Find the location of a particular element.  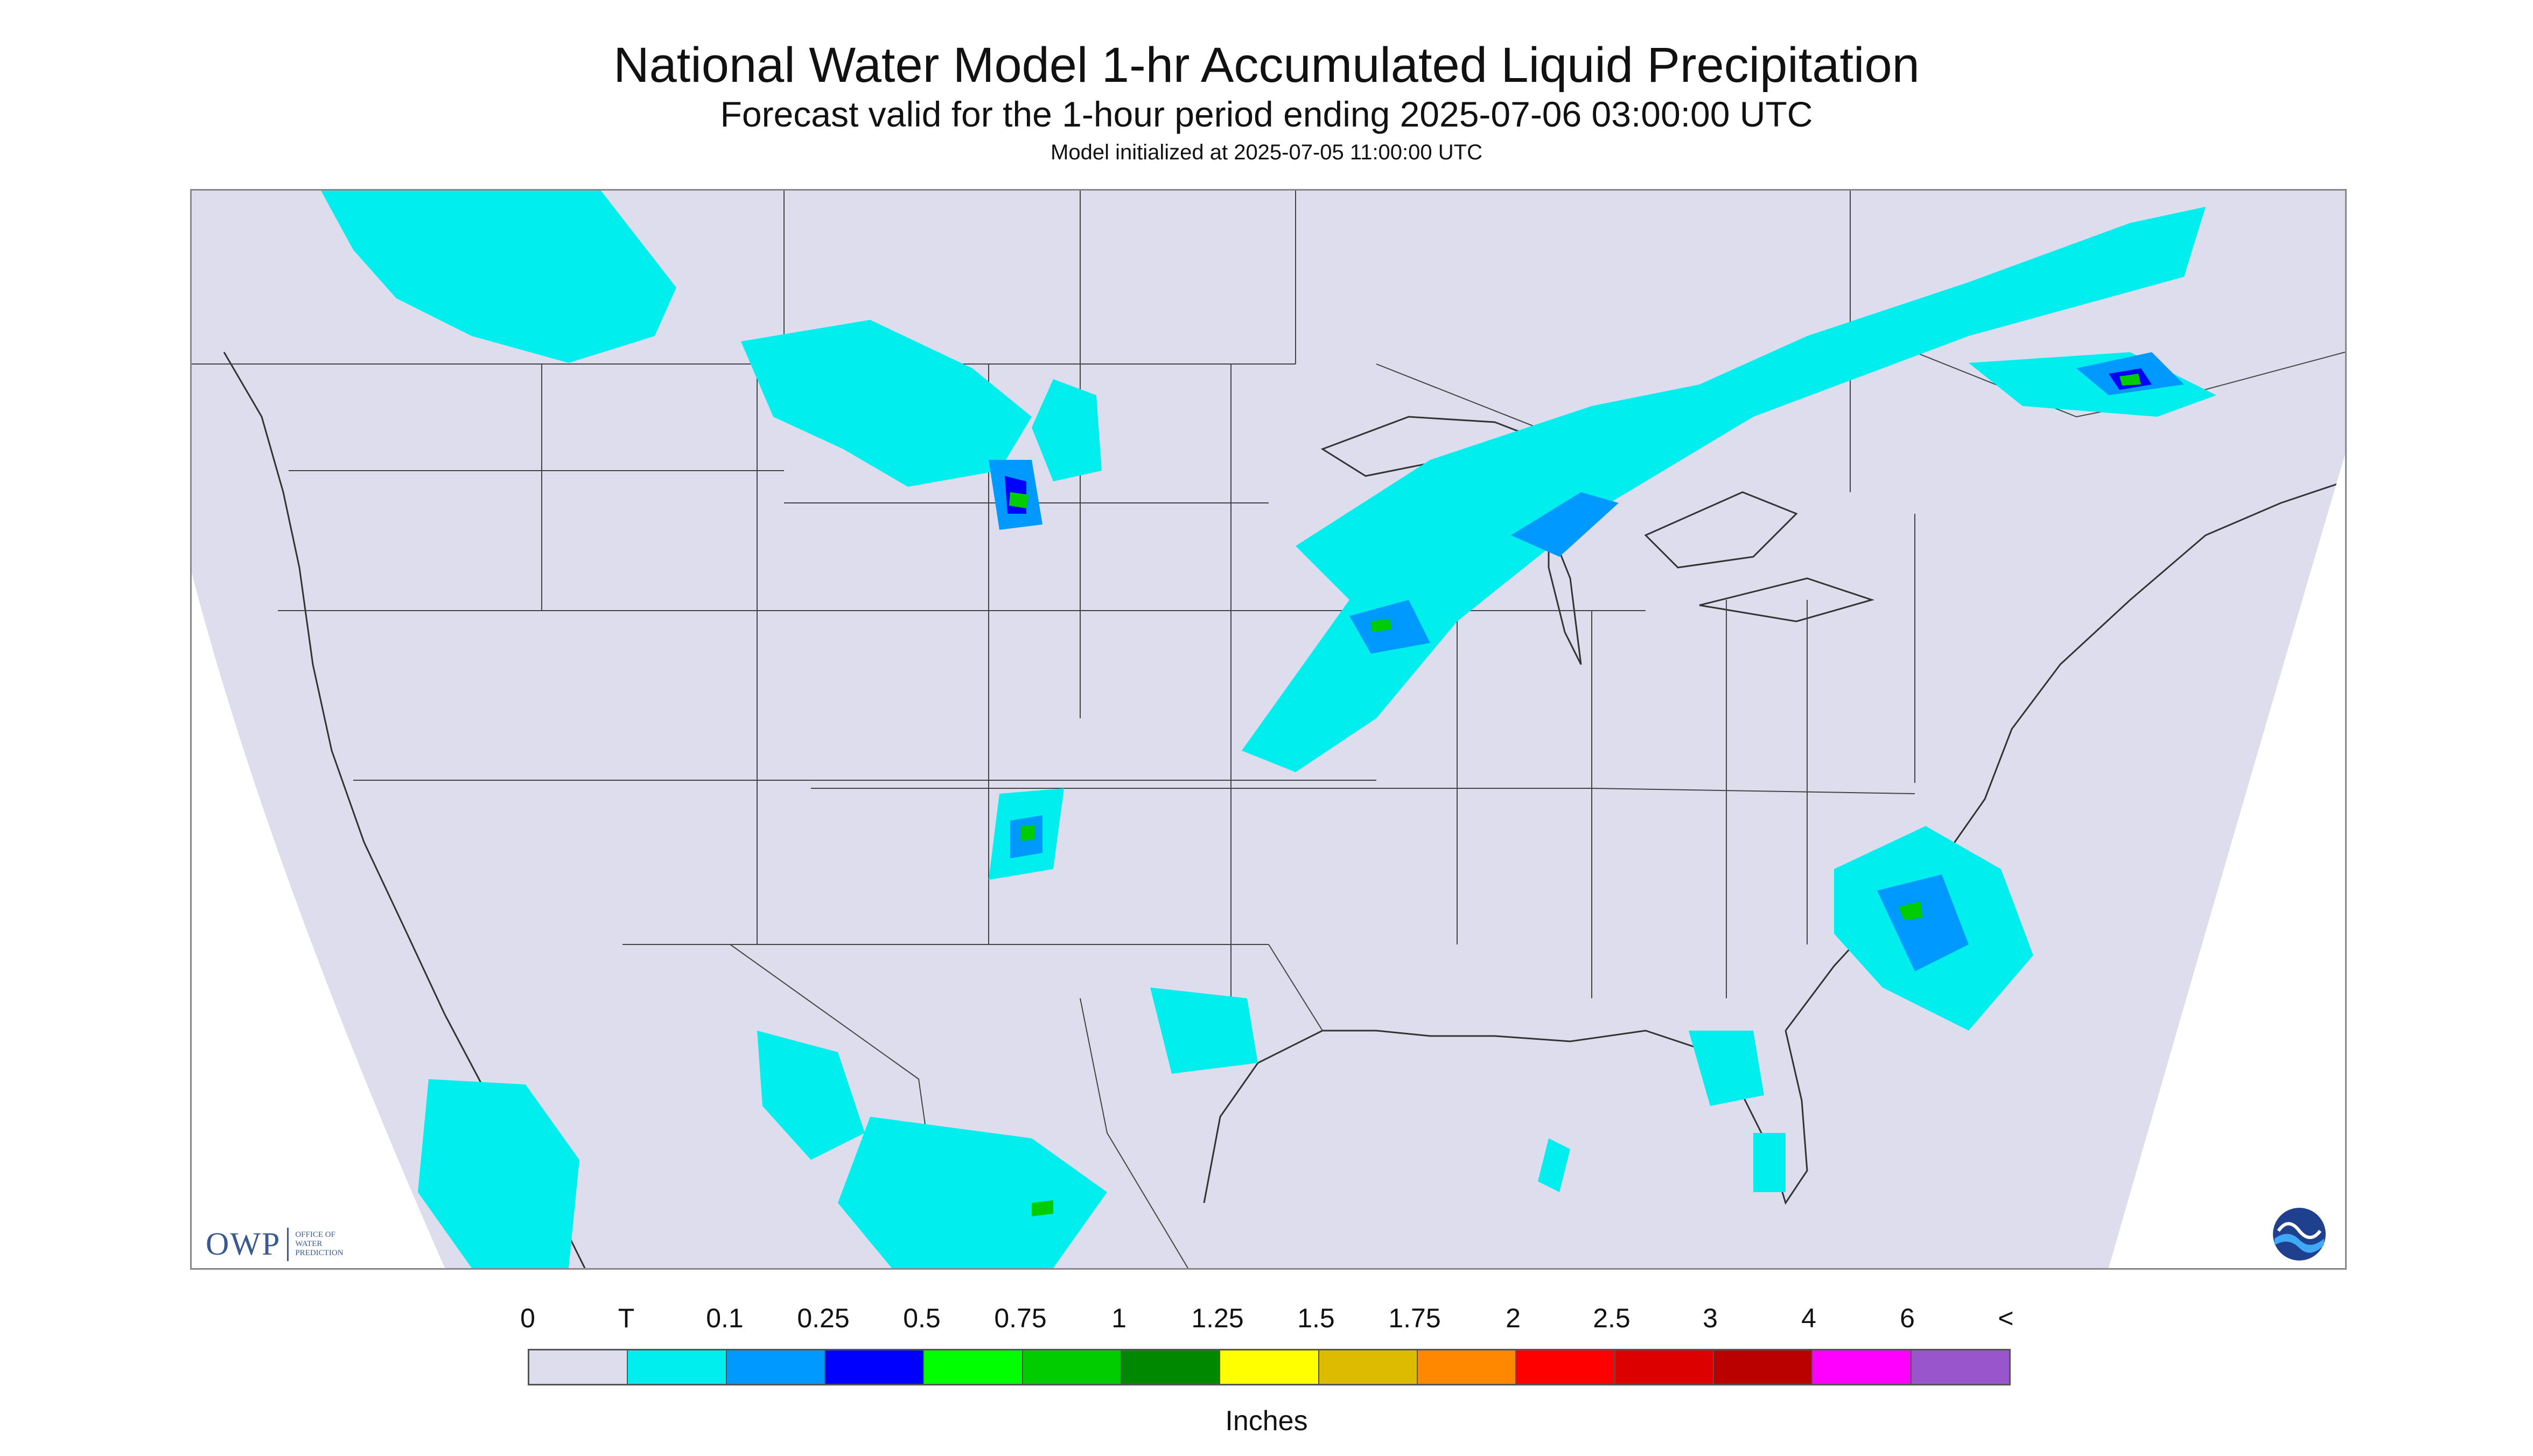

owp-logo: OWP OFFICE OF WATER PREDICTION is located at coordinates (275, 1244).